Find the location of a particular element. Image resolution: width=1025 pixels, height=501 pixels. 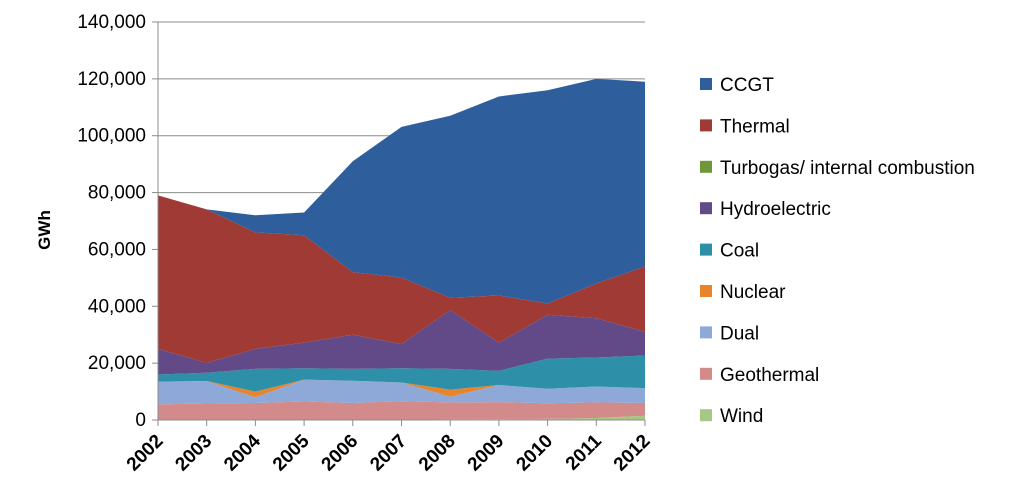

y-axis-label: GWh is located at coordinates (44, 230).